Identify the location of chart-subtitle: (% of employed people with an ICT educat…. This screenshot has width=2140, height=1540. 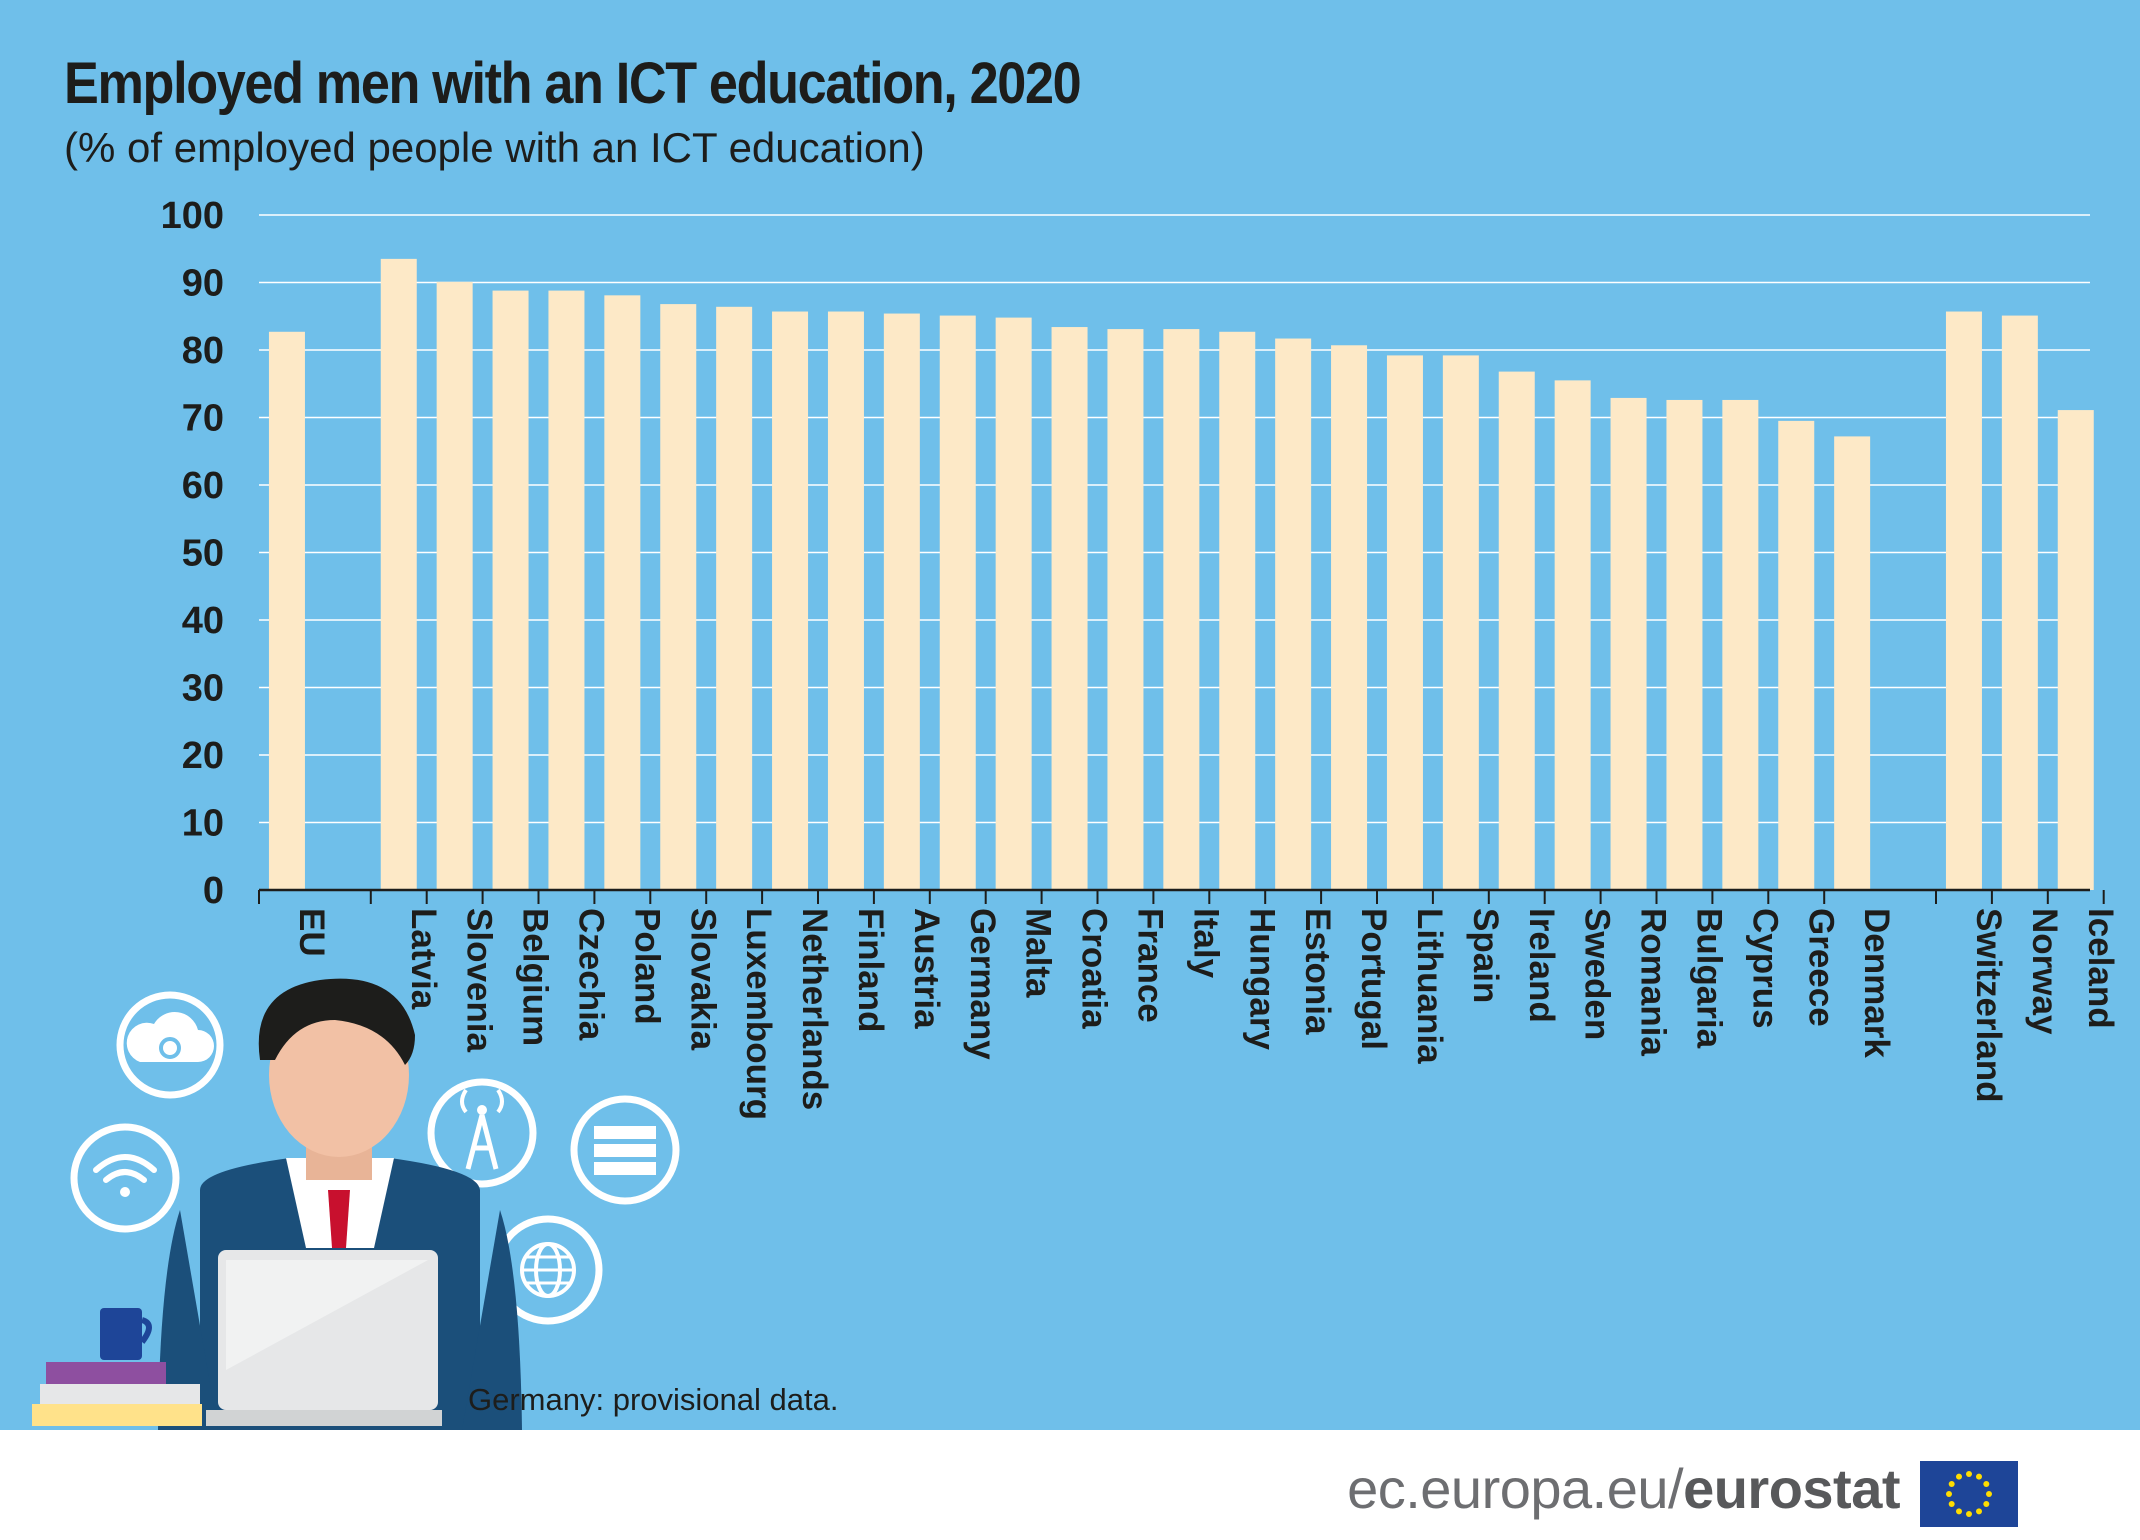
(494, 147).